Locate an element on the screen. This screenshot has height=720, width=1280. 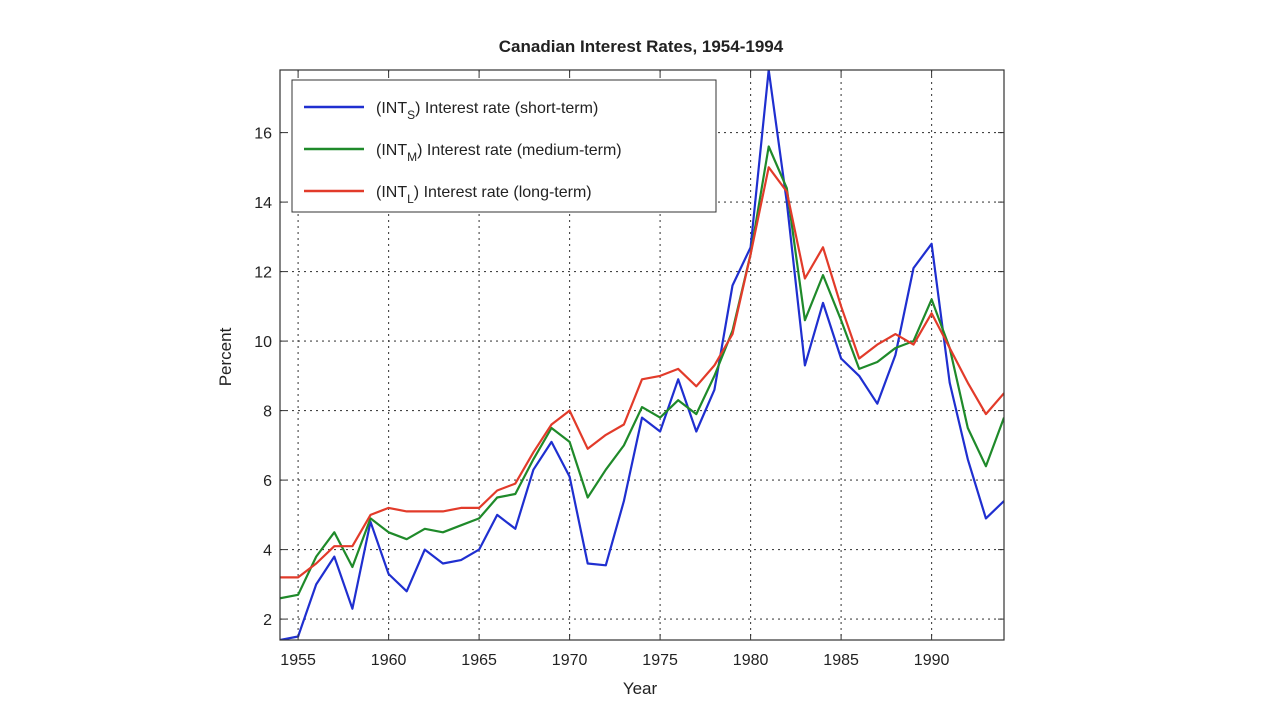
y-axis-label: Percent is located at coordinates (225, 356).